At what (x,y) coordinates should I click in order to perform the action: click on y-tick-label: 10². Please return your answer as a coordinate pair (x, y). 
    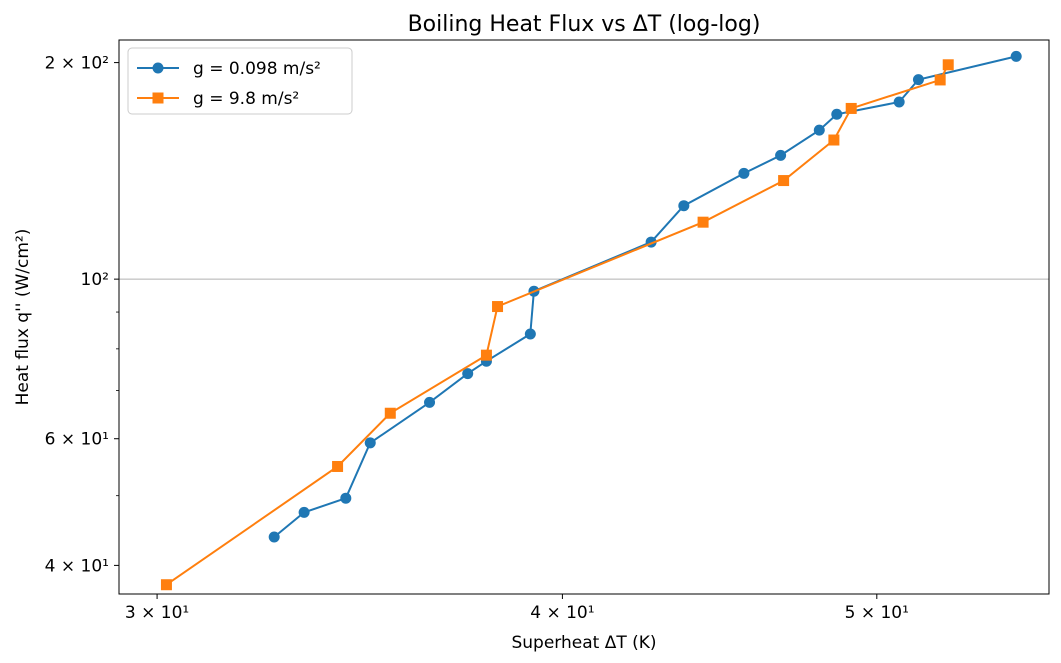
    Looking at the image, I should click on (95, 280).